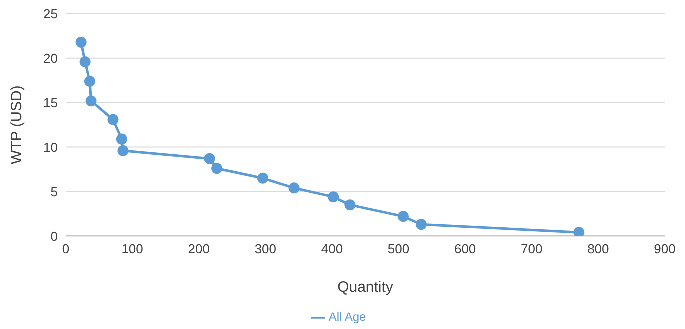 This screenshot has height=329, width=685. Describe the element at coordinates (17, 125) in the screenshot. I see `y-axis-title: WTP (USD)` at that location.